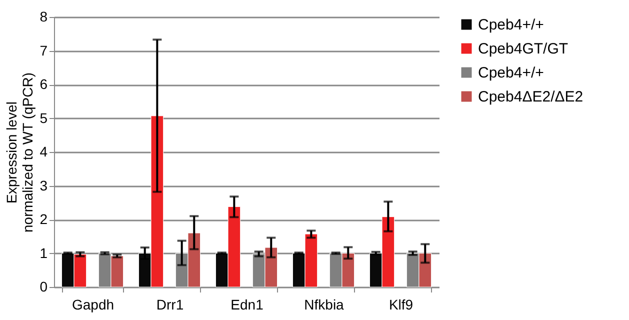 The height and width of the screenshot is (320, 629). I want to click on legend-label: Cpeb4GT/GT, so click(523, 49).